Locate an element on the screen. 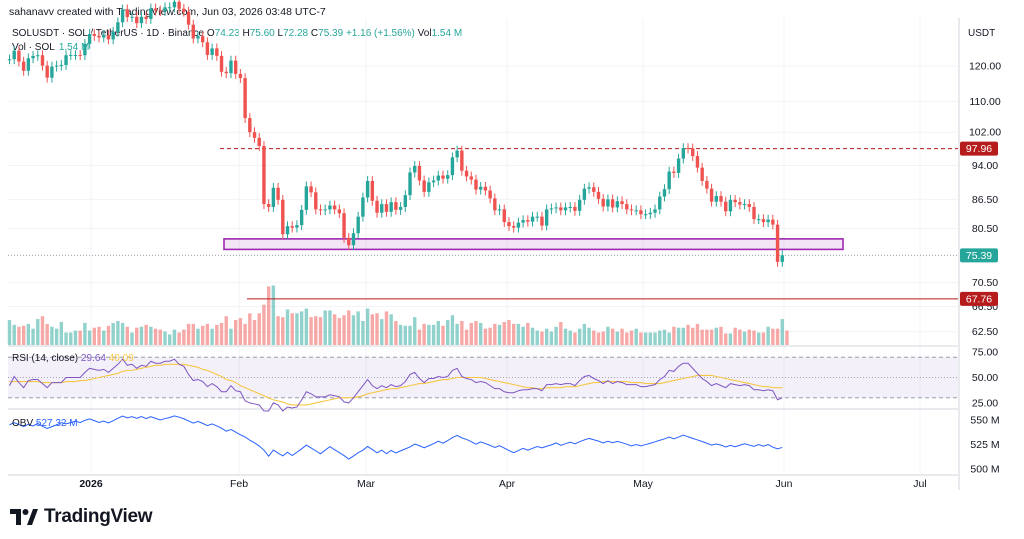 This screenshot has height=539, width=1024. time-tick-label: May is located at coordinates (643, 484).